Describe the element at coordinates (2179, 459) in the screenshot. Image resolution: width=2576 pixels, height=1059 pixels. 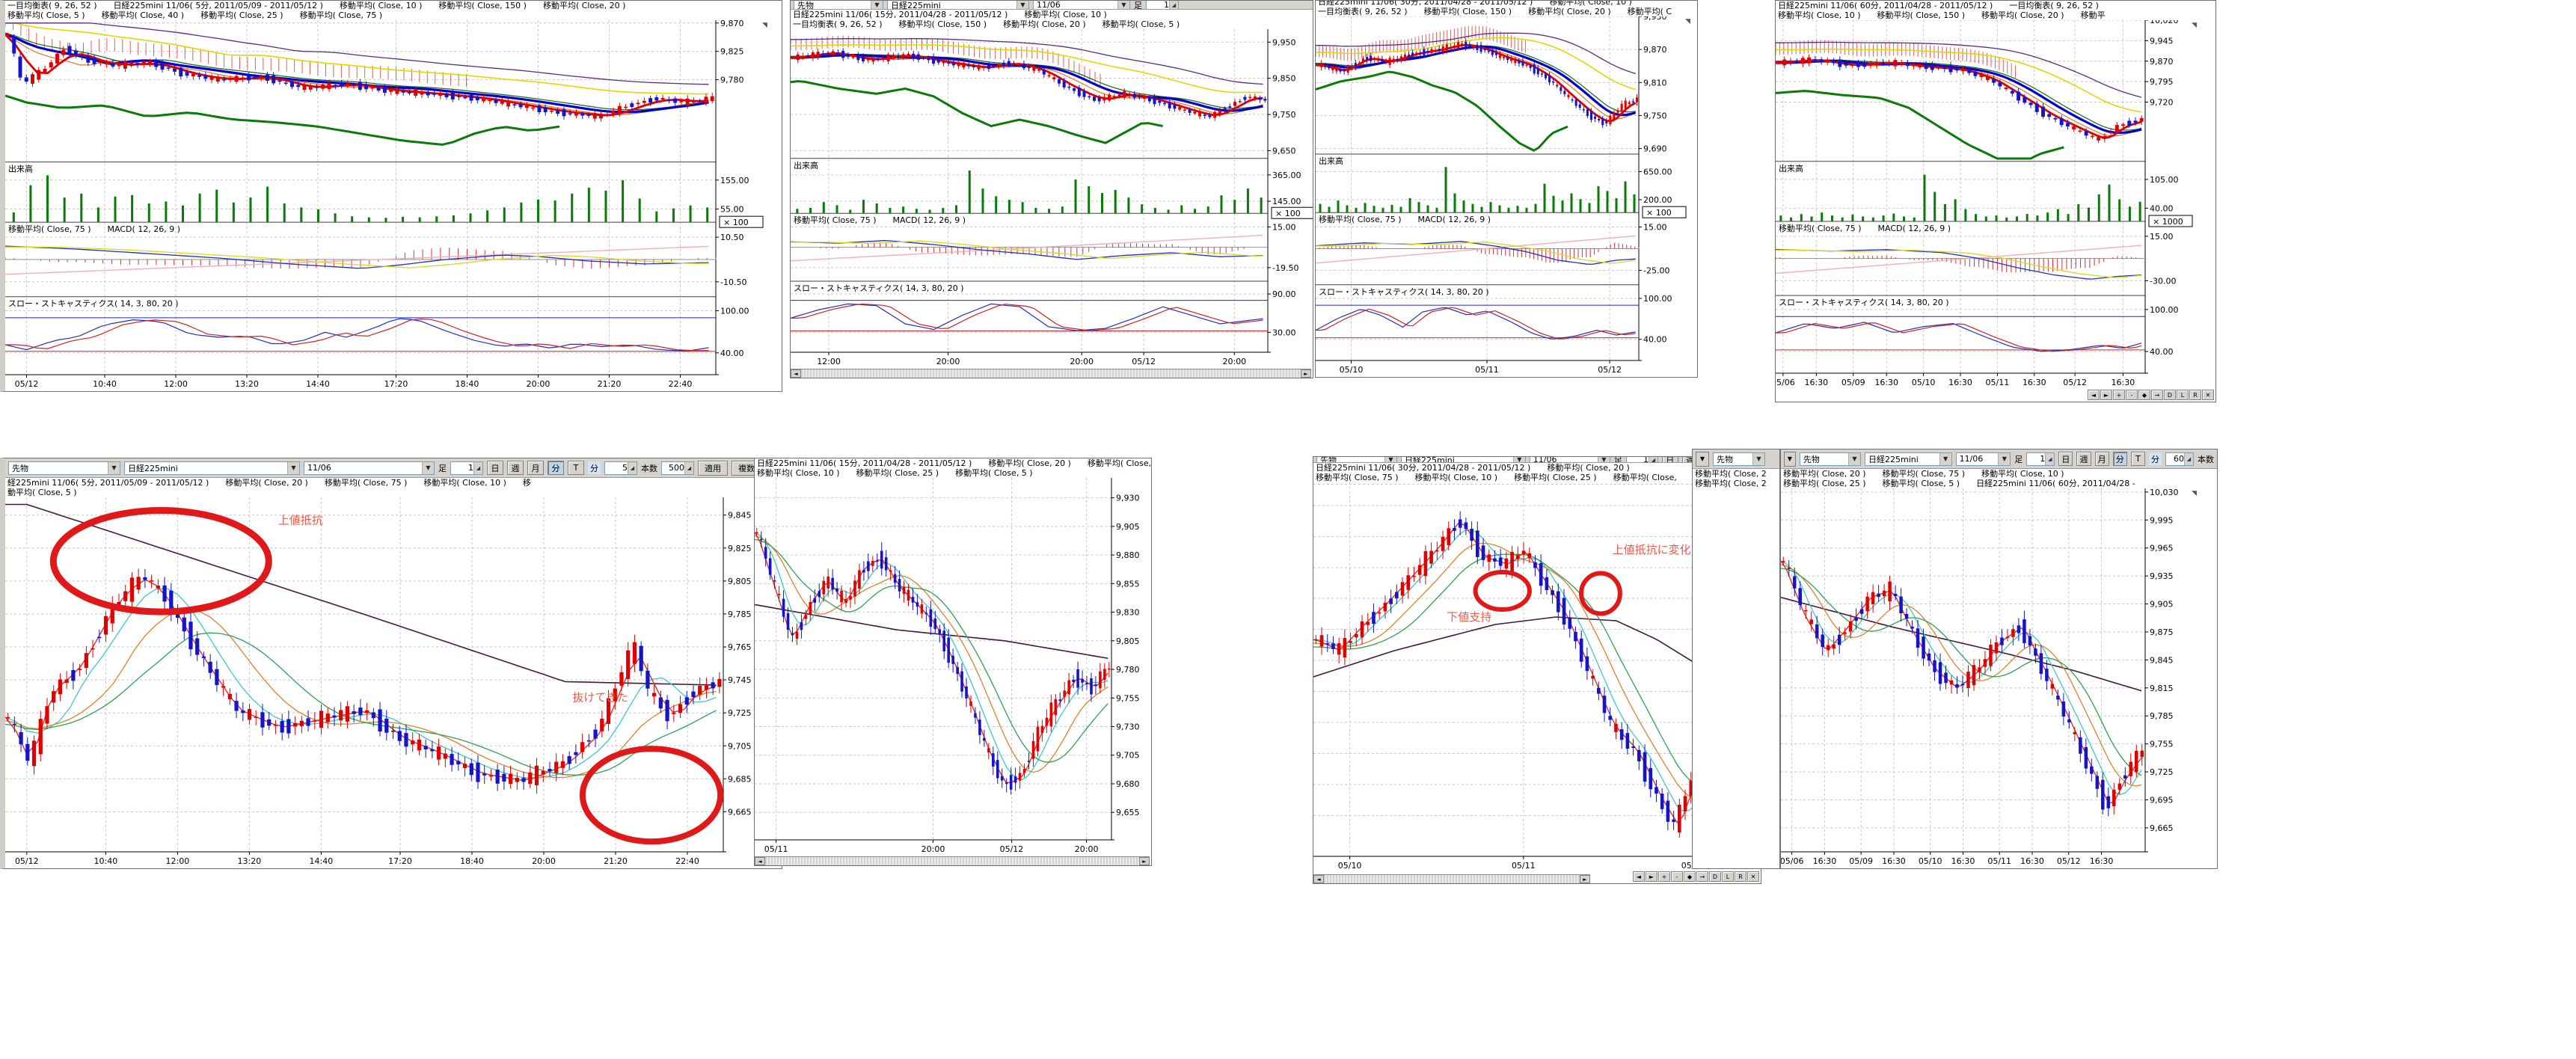
I see `number-field: 60 ◢` at that location.